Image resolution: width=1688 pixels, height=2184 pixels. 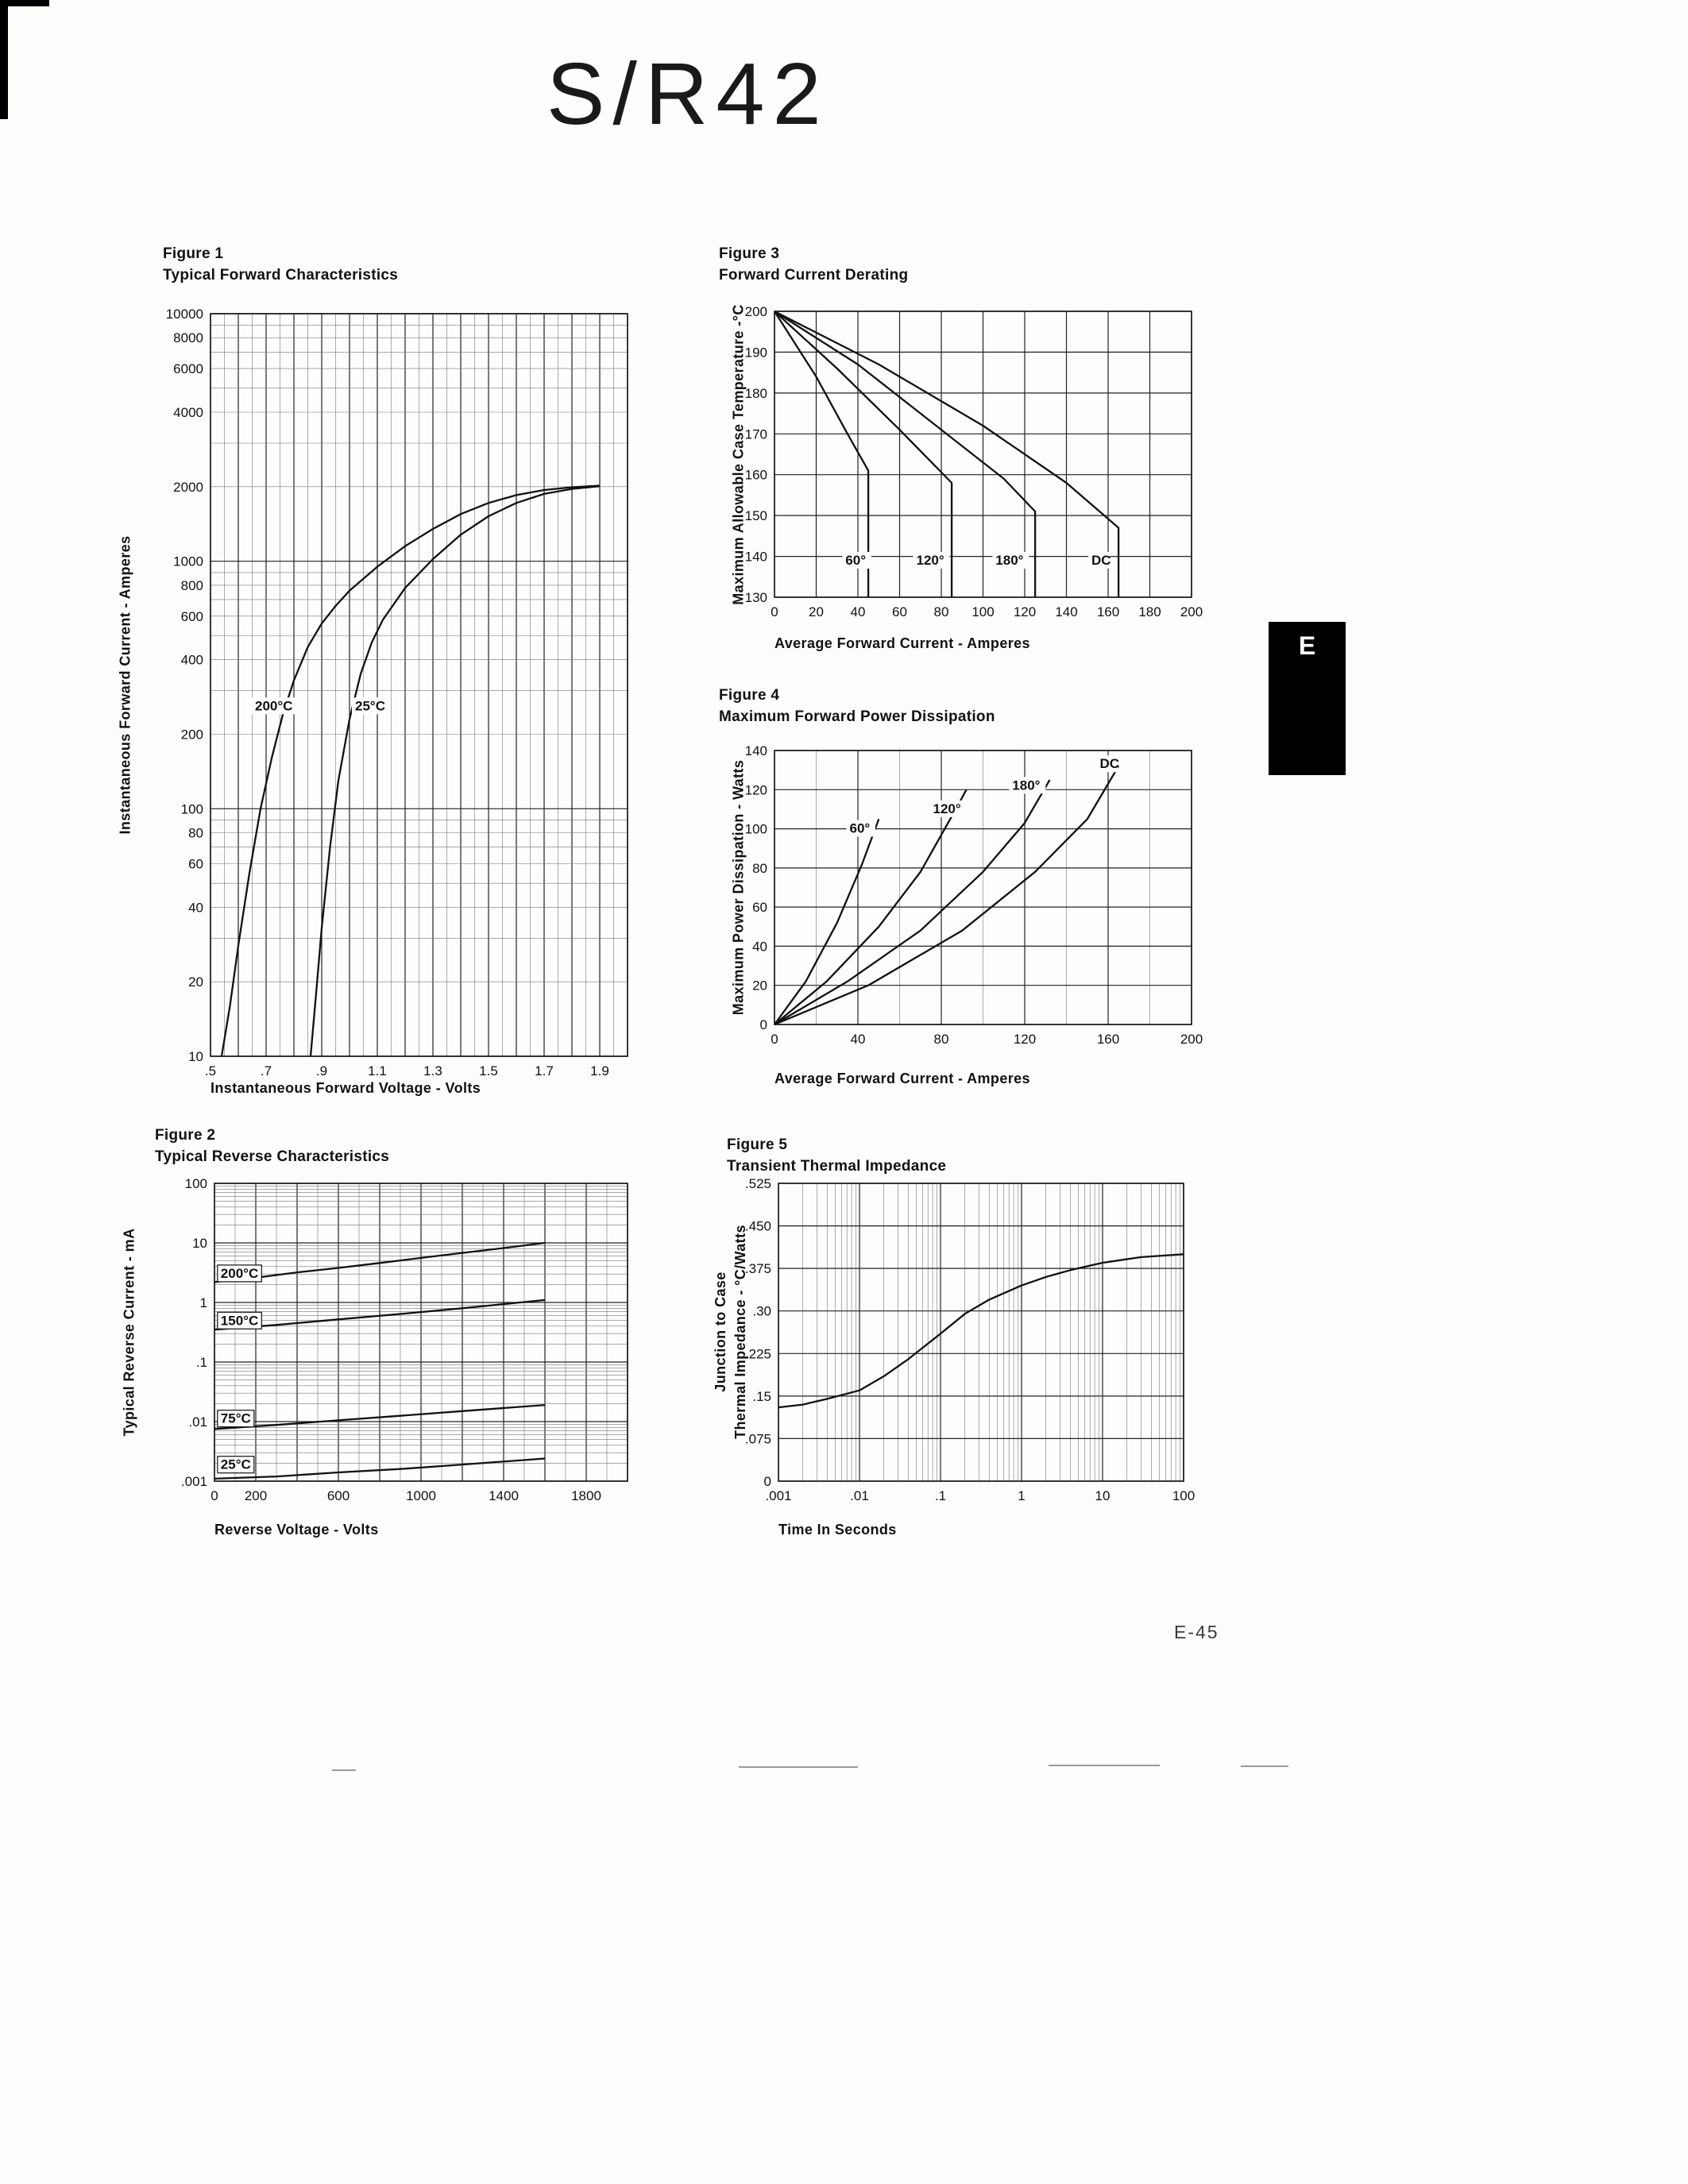 I want to click on svg-text: 4000, so click(x=188, y=412).